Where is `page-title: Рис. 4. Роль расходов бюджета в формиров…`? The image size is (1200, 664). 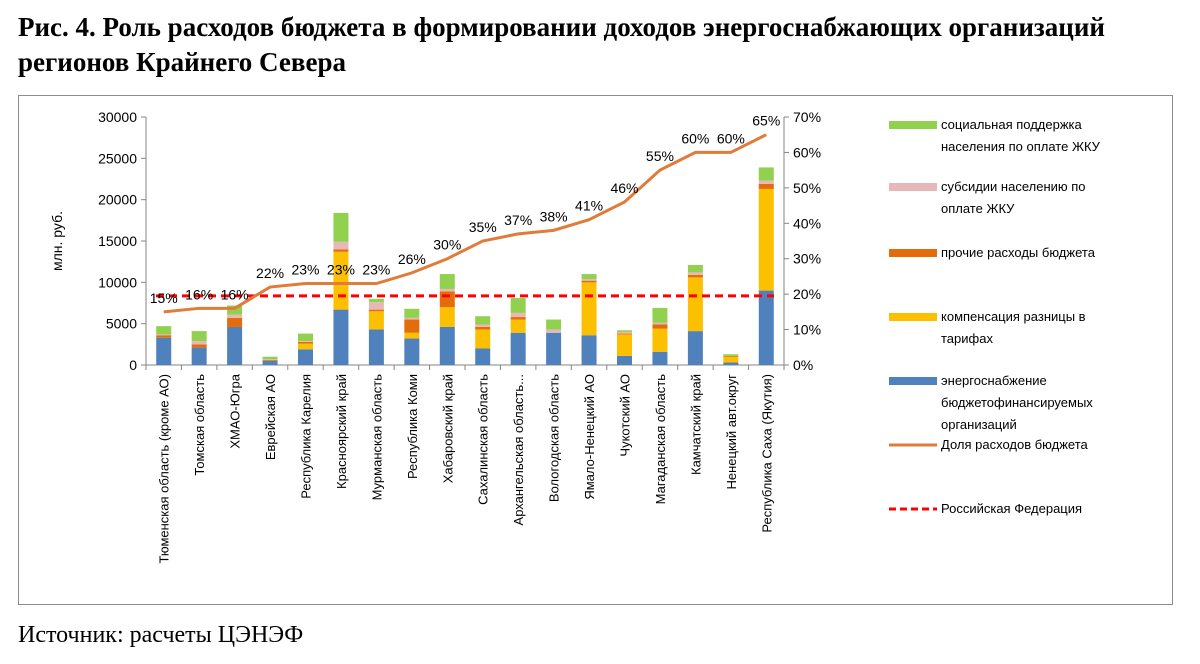
page-title: Рис. 4. Роль расходов бюджета в формиров… is located at coordinates (561, 44).